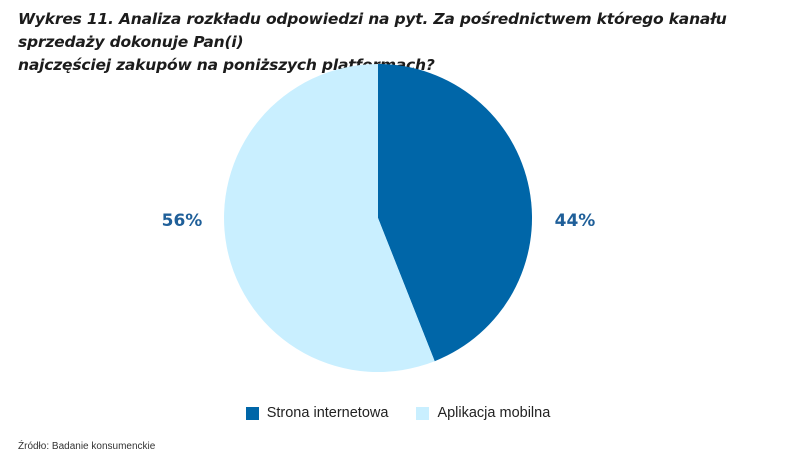  What do you see at coordinates (394, 413) in the screenshot?
I see `legend: Strona internetowa Aplikacja mobilna` at bounding box center [394, 413].